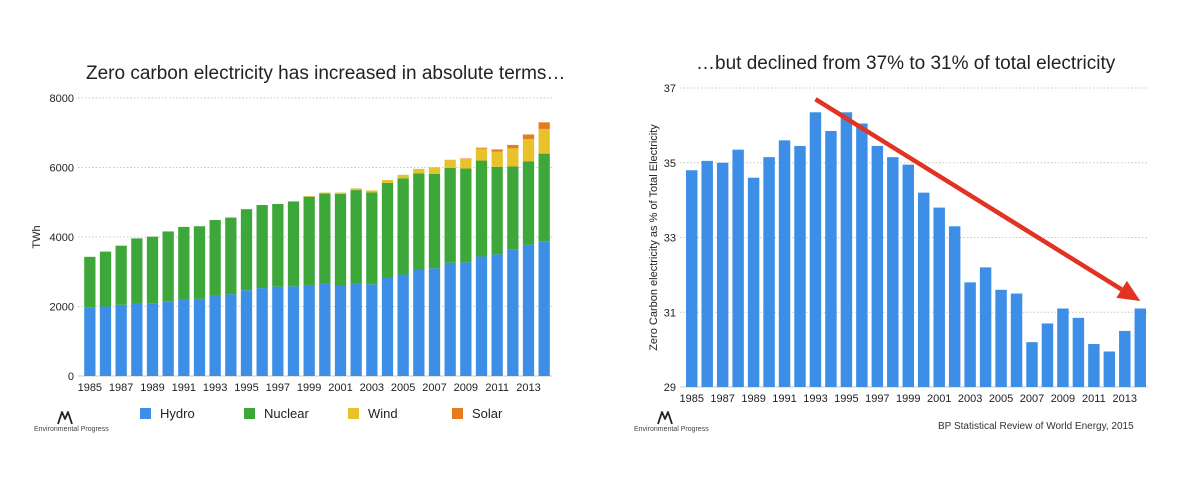  What do you see at coordinates (504, 413) in the screenshot?
I see `legend-item-solar: Solar` at bounding box center [504, 413].